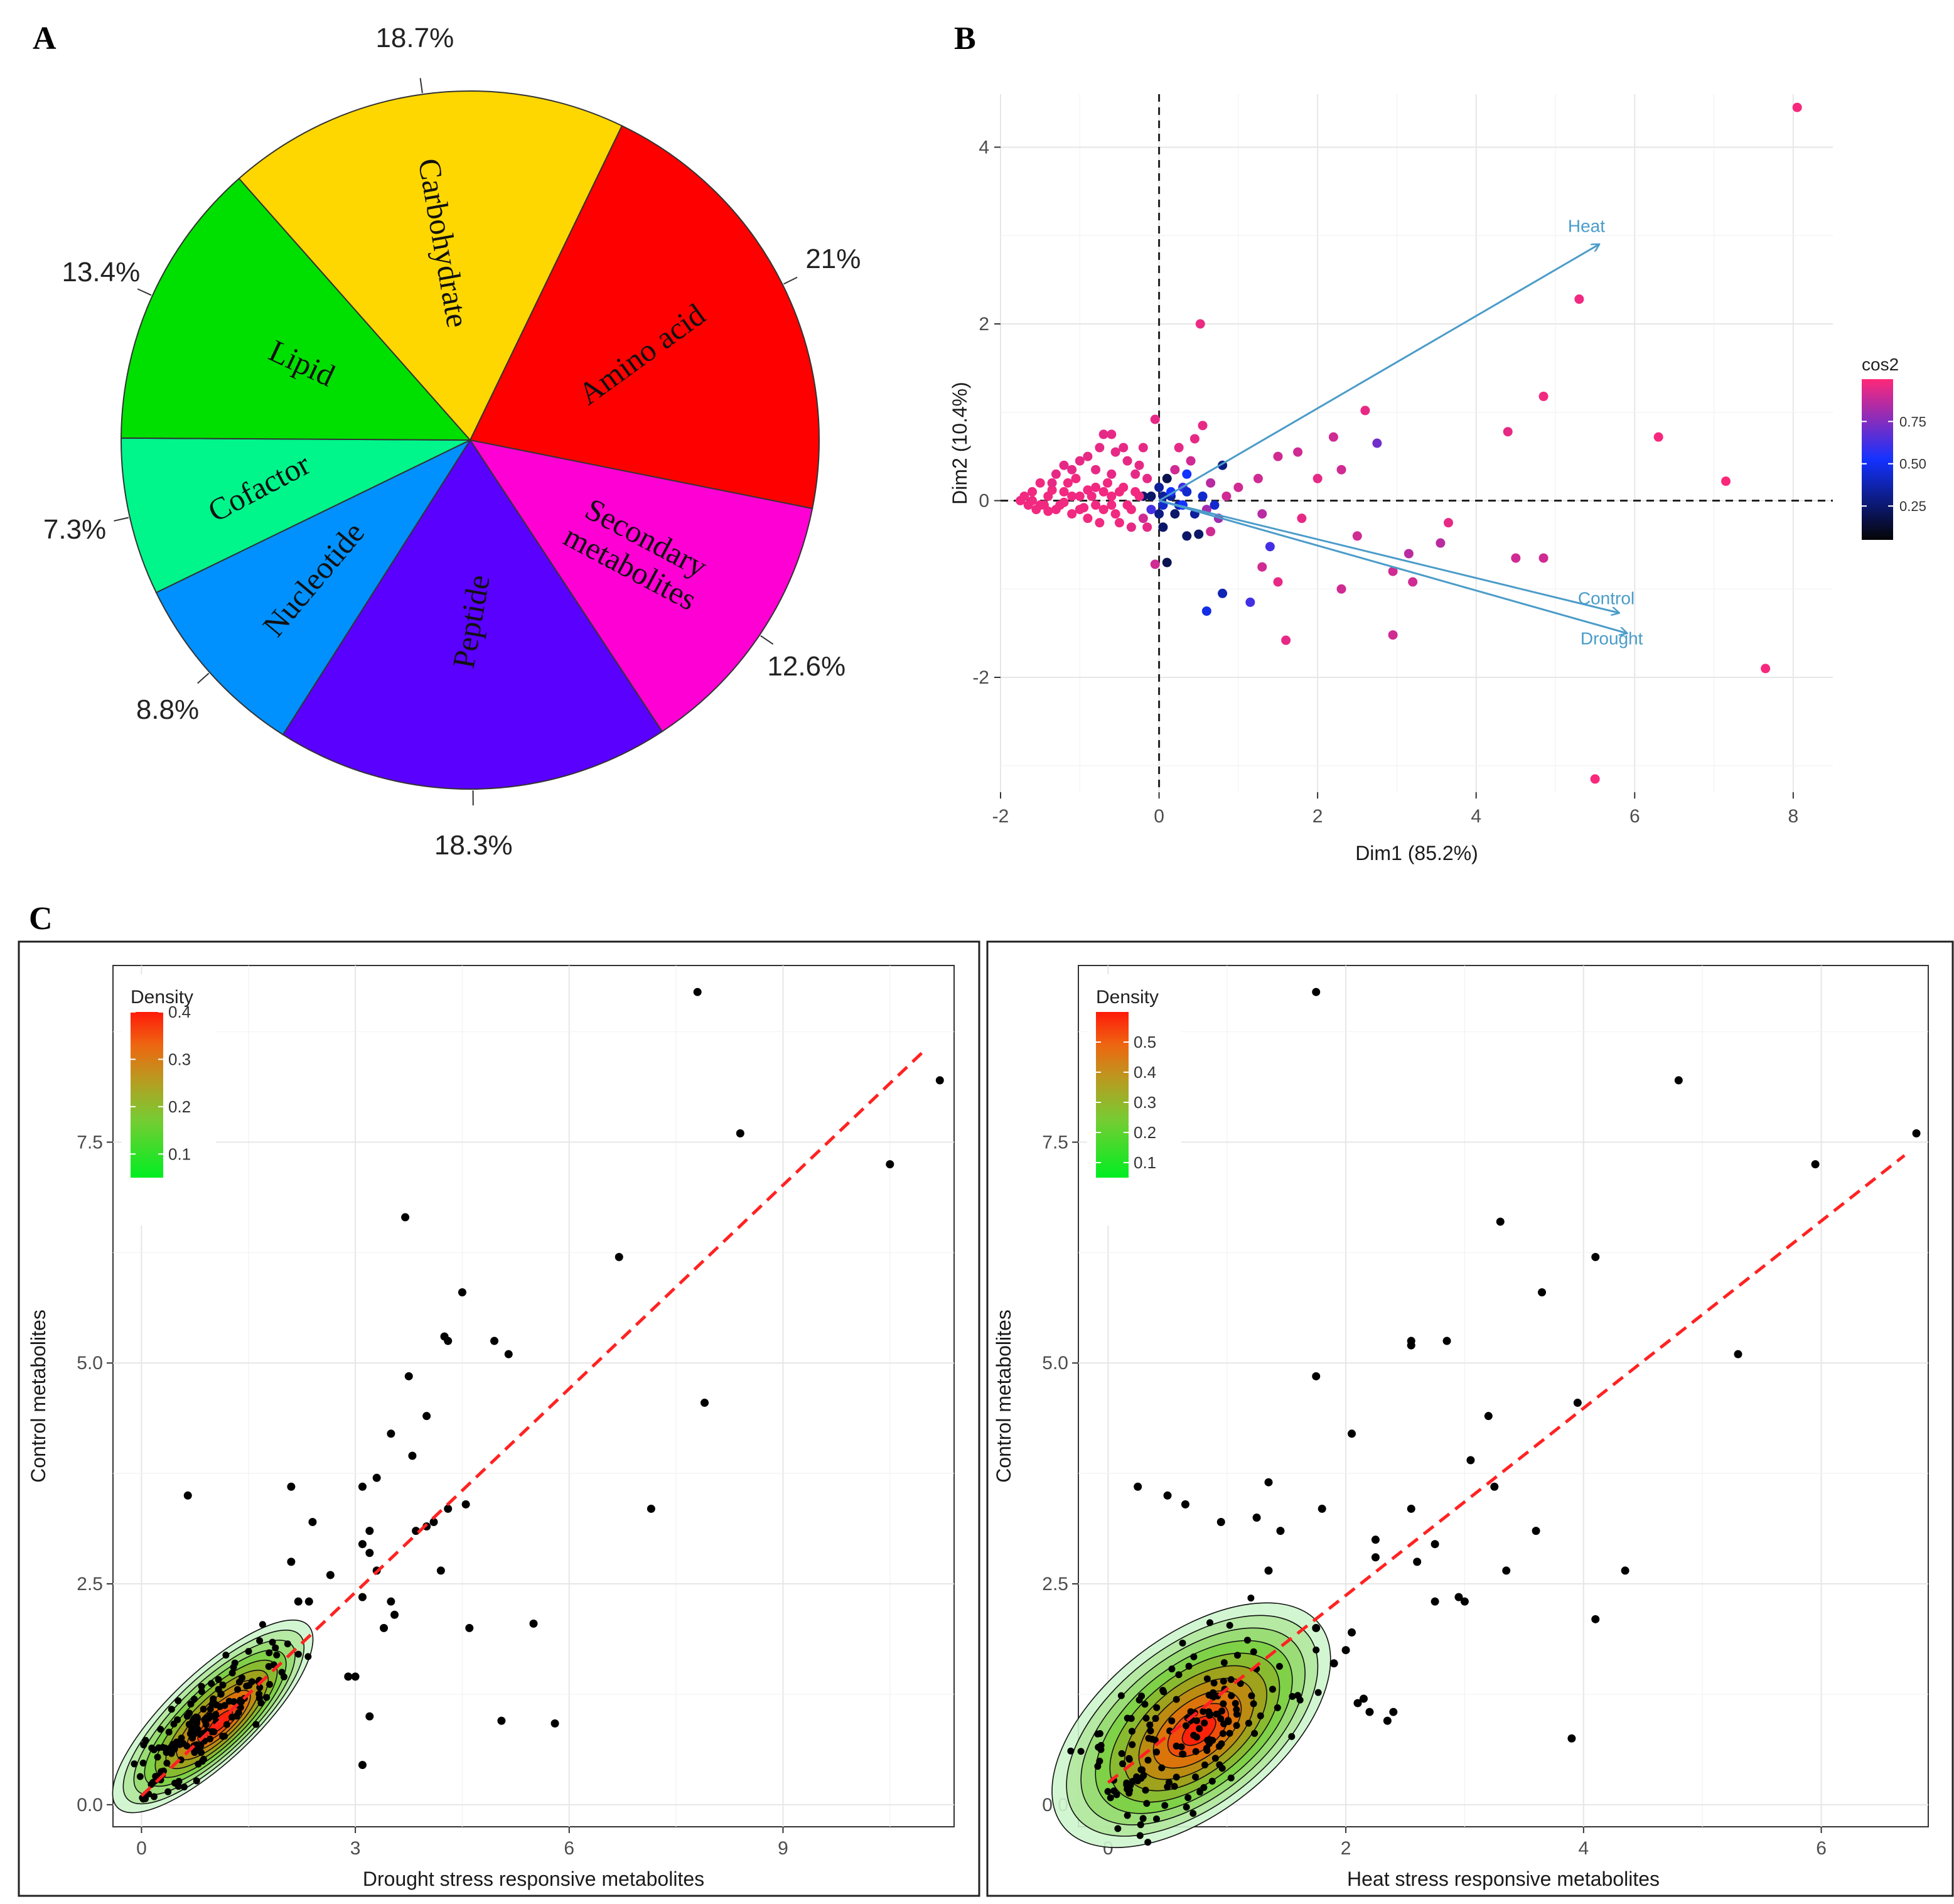 The width and height of the screenshot is (1954, 1904). Describe the element at coordinates (959, 443) in the screenshot. I see `y-axis-title: Dim2 (10.4%)` at that location.